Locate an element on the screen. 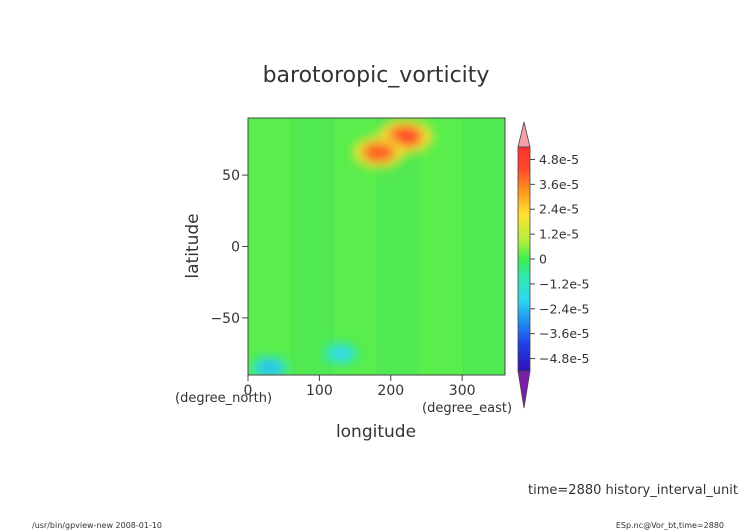 The height and width of the screenshot is (532, 752). colorbar-tick-label: 1.2e-5 is located at coordinates (559, 234).